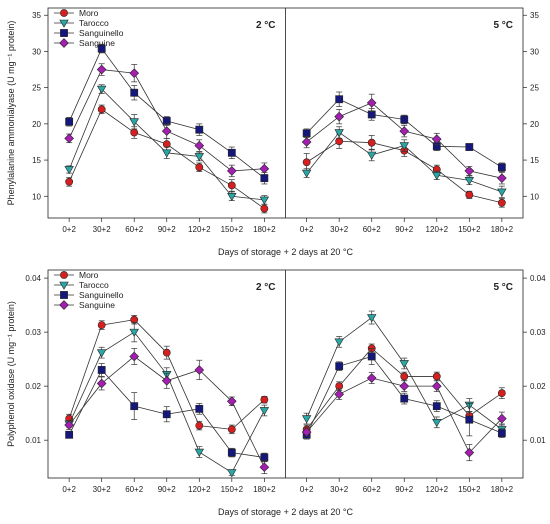 The image size is (550, 524). I want to click on y-tick-label-right: 0.04, so click(538, 278).